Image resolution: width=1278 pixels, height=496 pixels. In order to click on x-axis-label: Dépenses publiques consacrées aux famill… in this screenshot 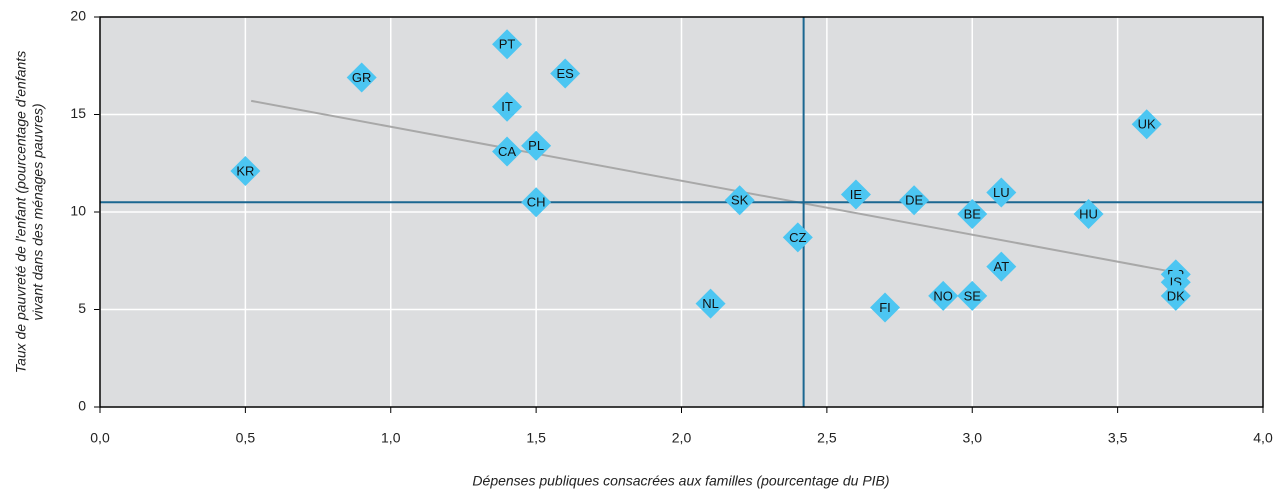, I will do `click(680, 481)`.